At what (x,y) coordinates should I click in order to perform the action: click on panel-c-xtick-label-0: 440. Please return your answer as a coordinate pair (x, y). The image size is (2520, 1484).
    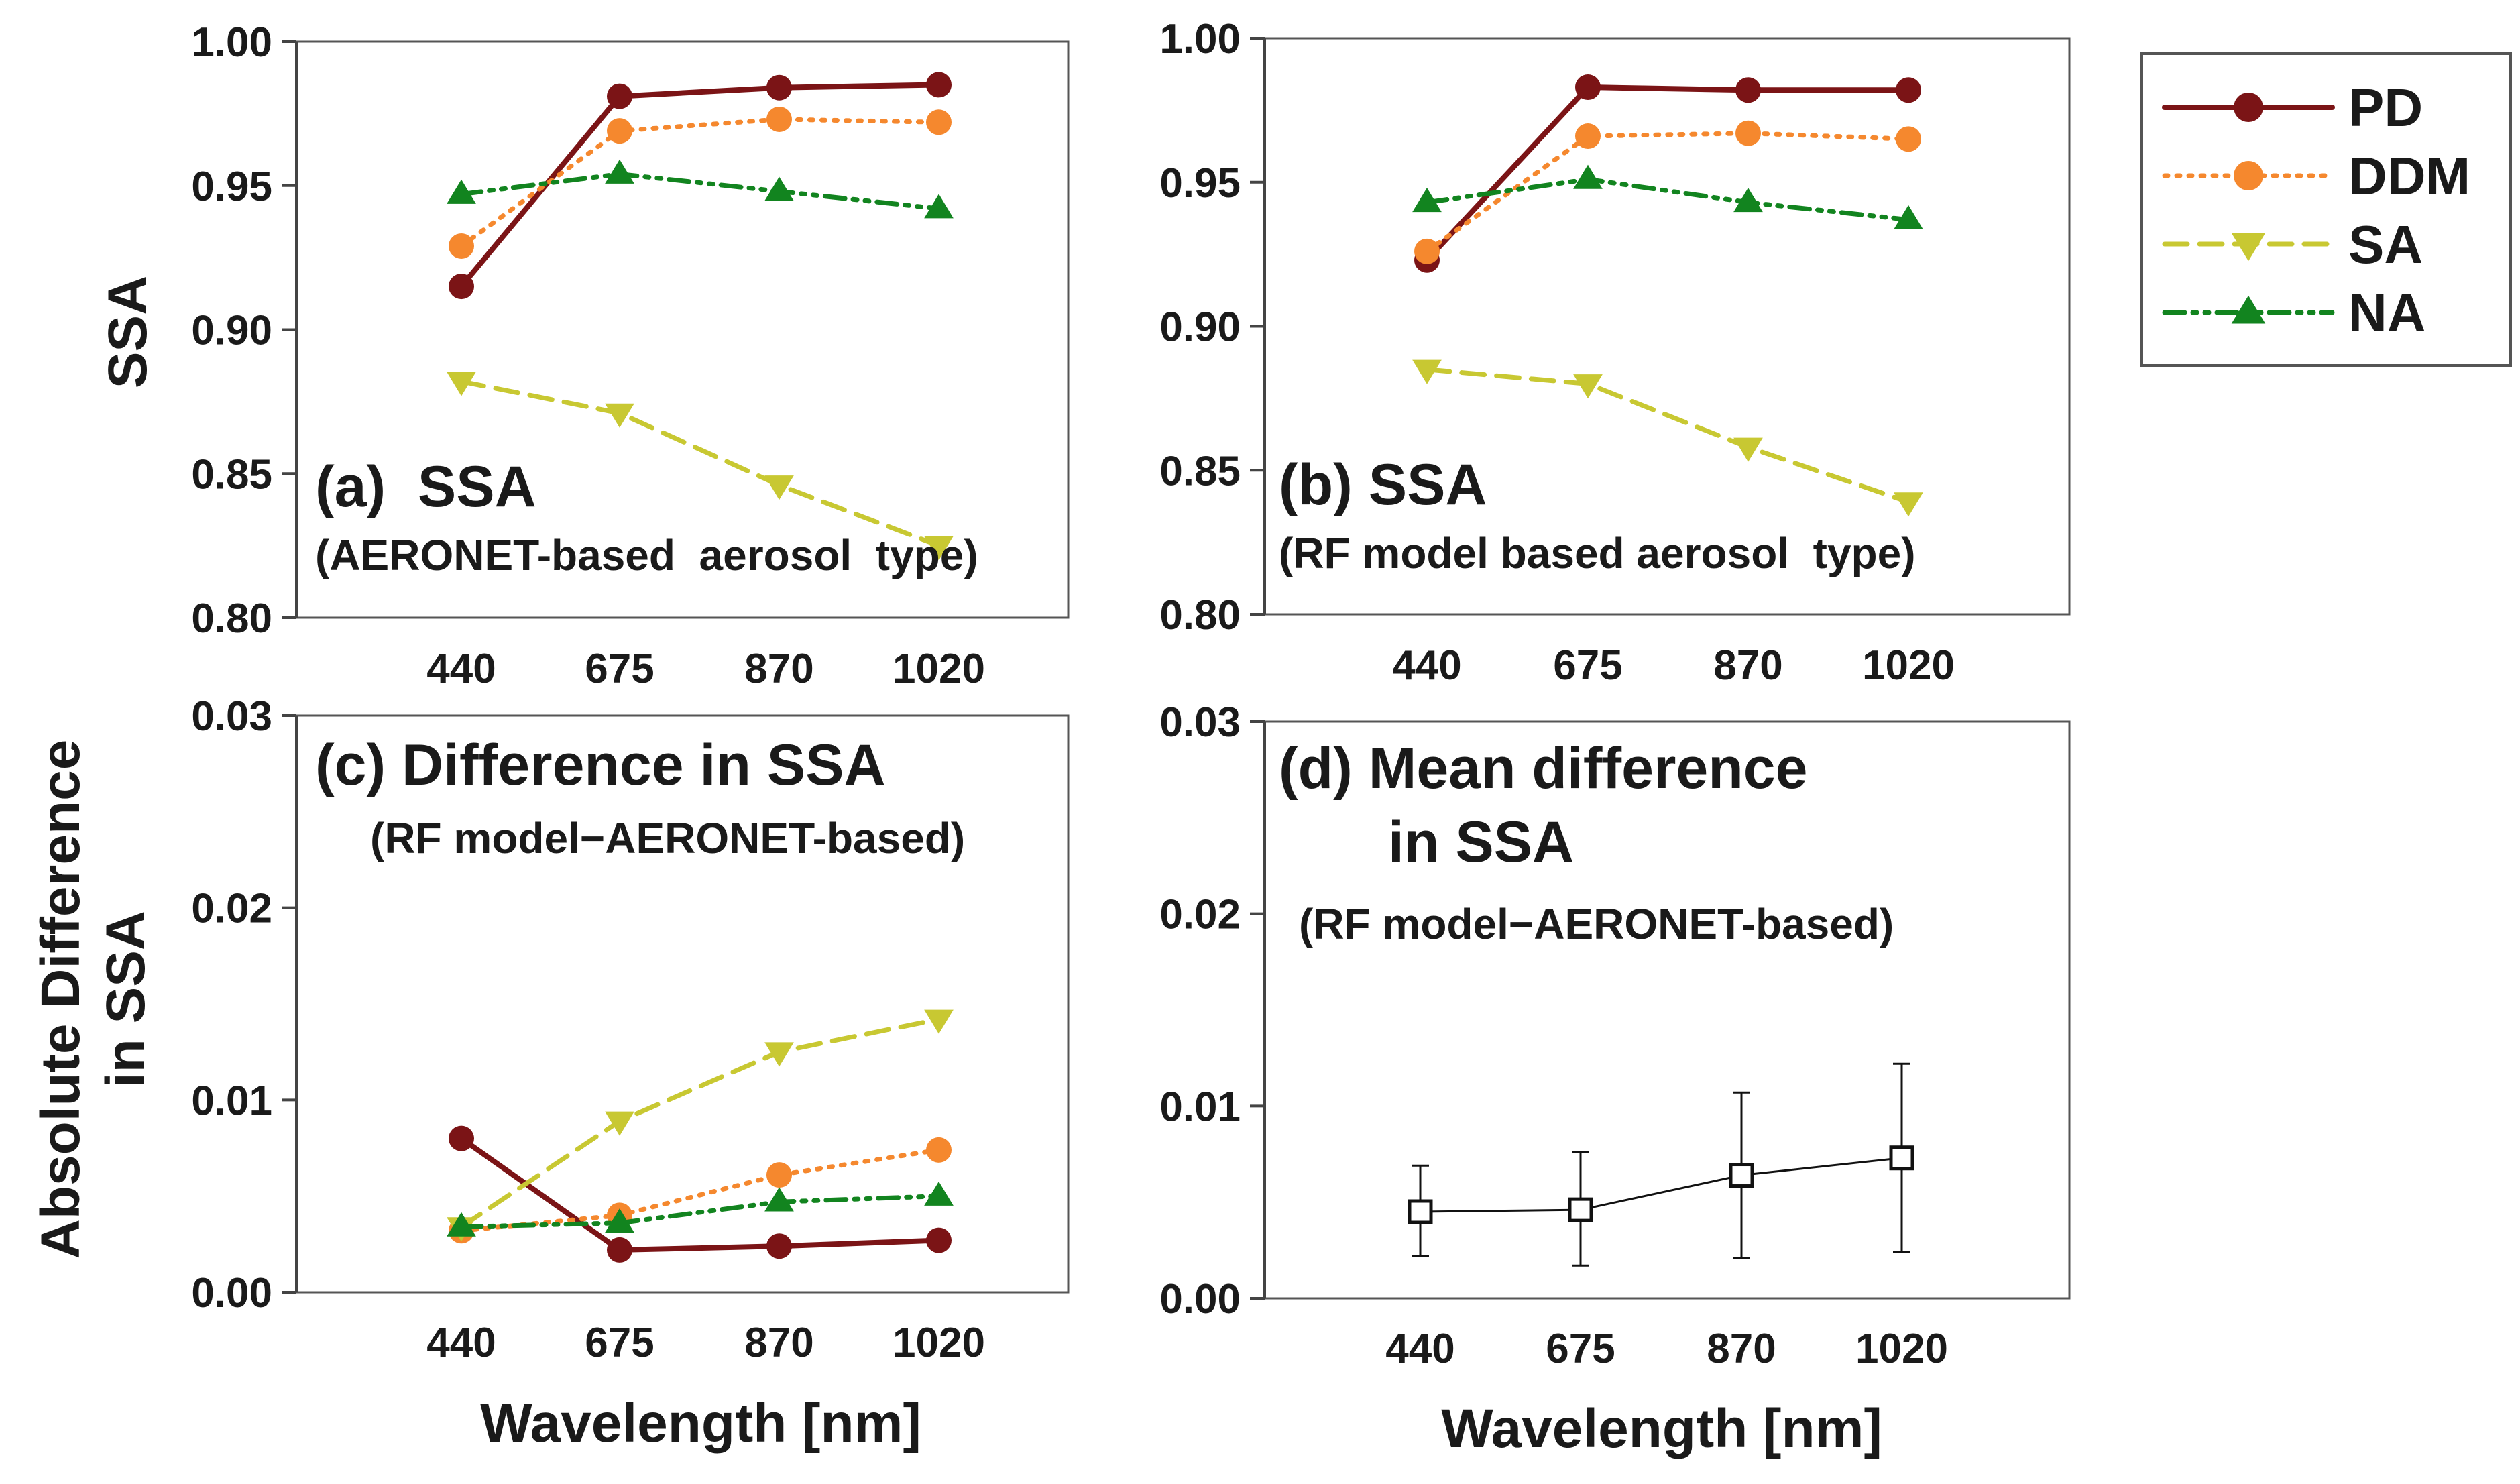
    Looking at the image, I should click on (461, 1343).